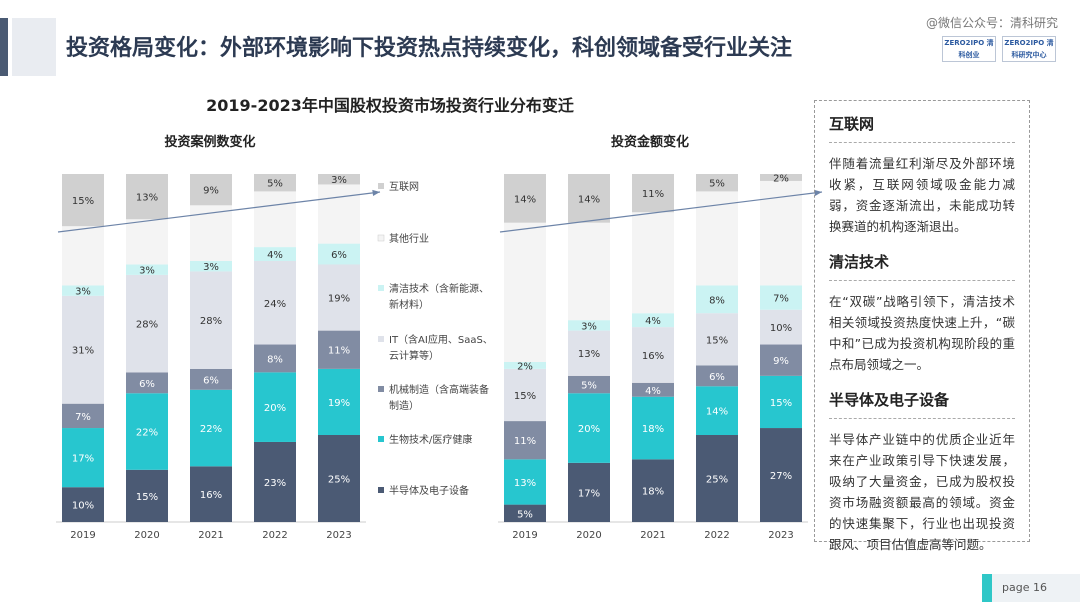  Describe the element at coordinates (82, 535) in the screenshot. I see `x-tick-label: 2019` at that location.